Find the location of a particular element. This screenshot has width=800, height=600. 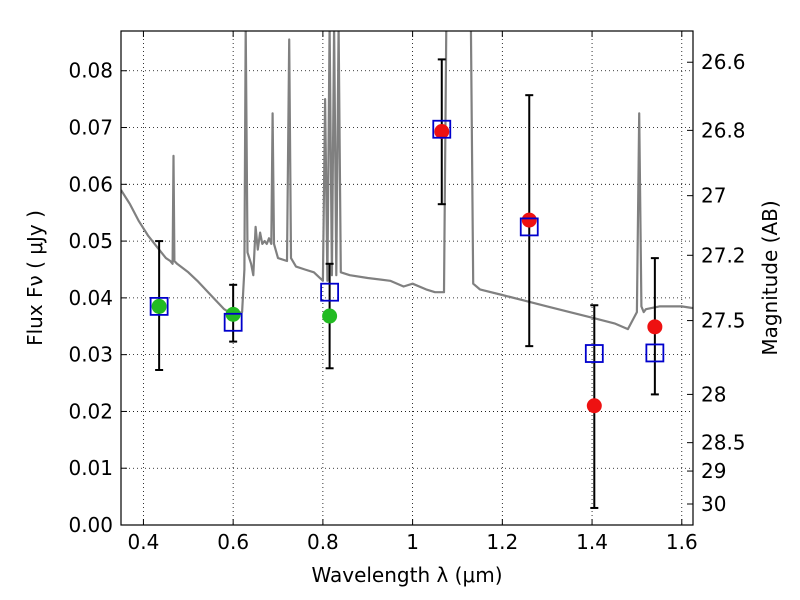

right-tick-label: 30 is located at coordinates (713, 504).